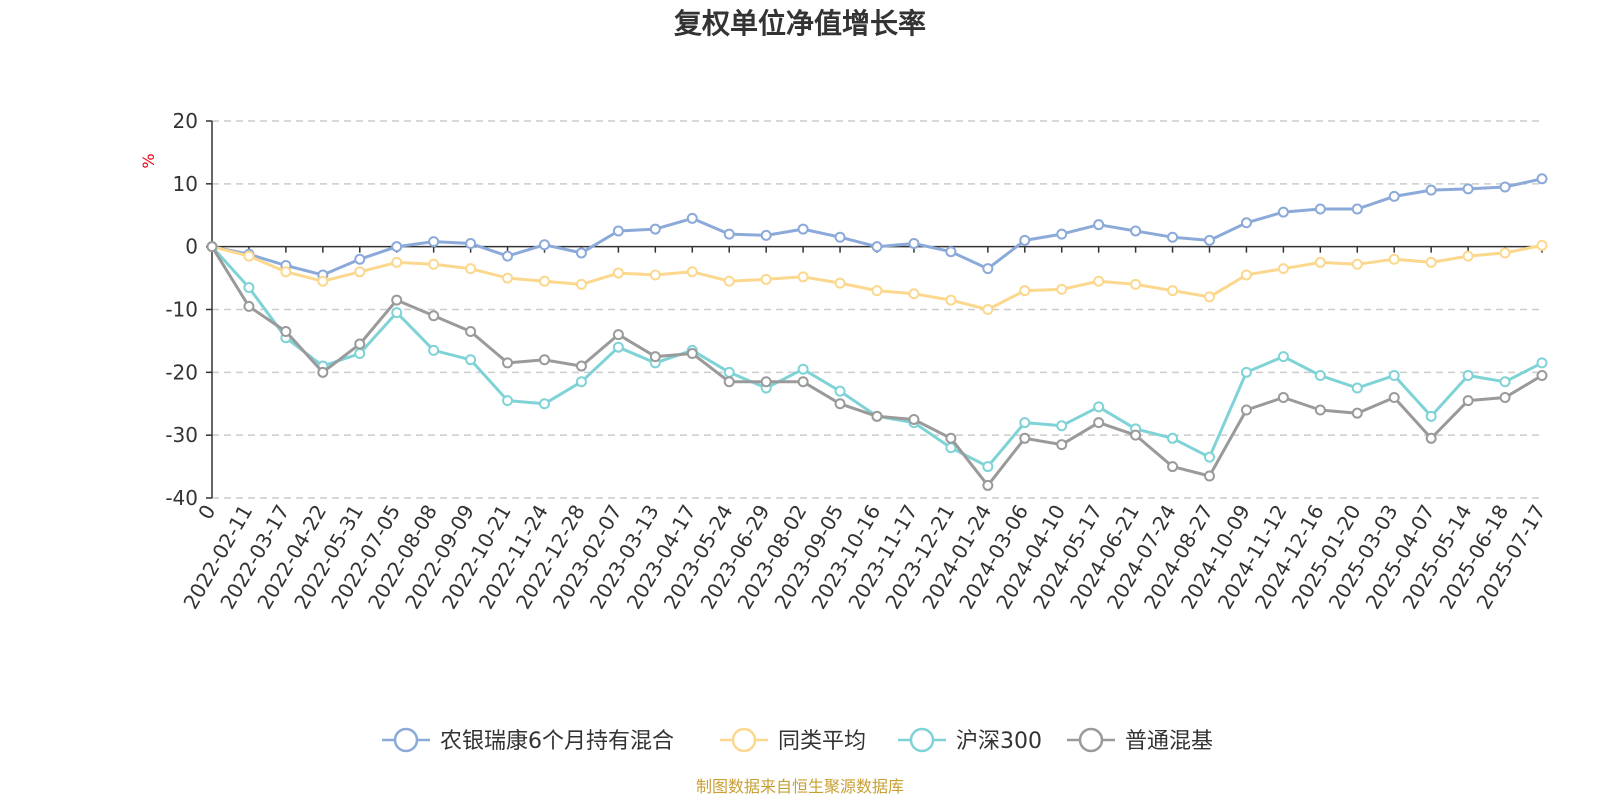 This screenshot has width=1600, height=800. What do you see at coordinates (800, 786) in the screenshot?
I see `data-source-note: 制图数据来自恒生聚源数据库` at bounding box center [800, 786].